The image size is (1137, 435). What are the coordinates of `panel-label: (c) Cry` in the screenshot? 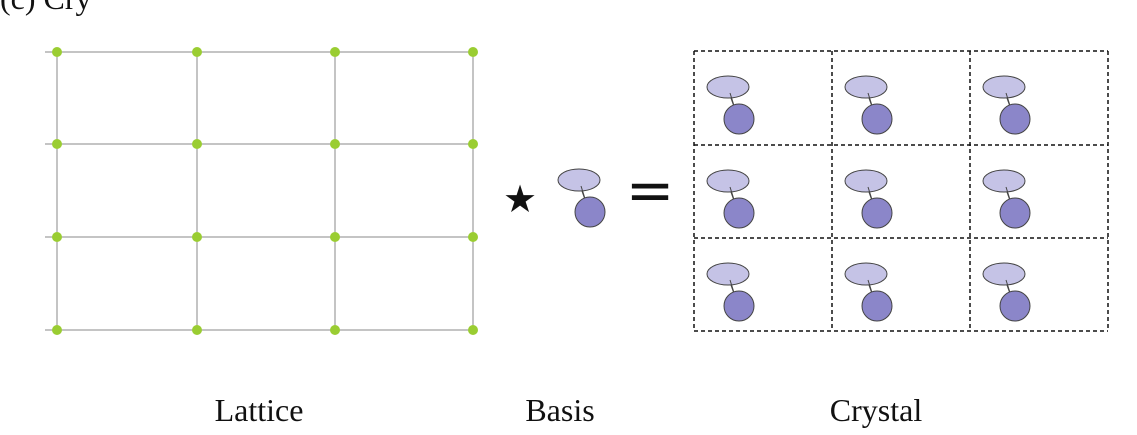 It's located at (46, 8).